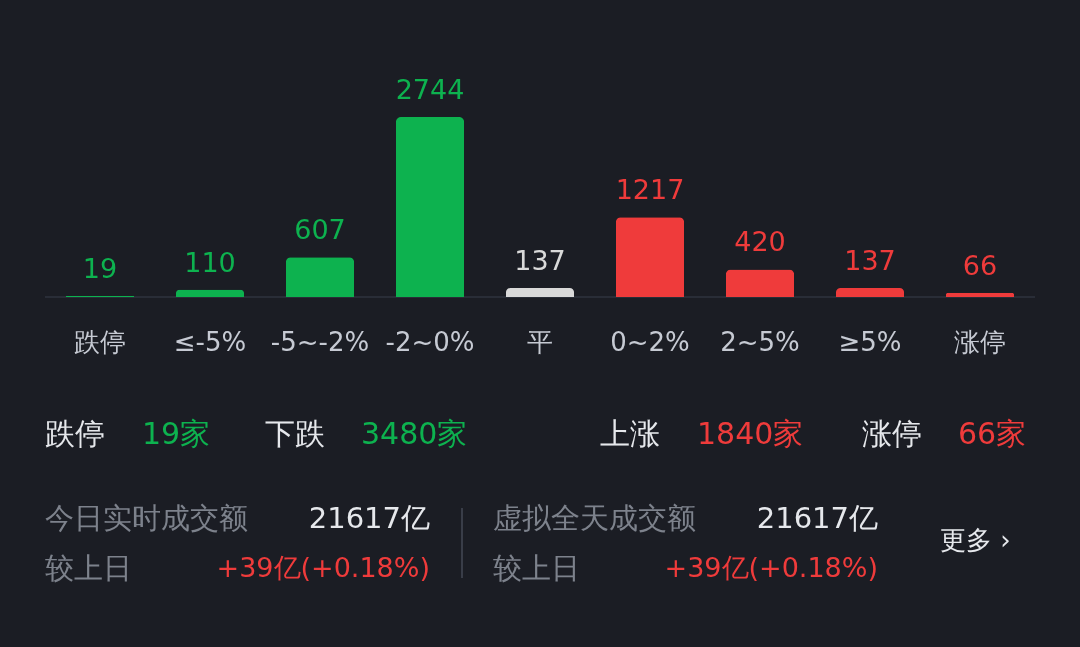 The height and width of the screenshot is (647, 1080). Describe the element at coordinates (630, 433) in the screenshot. I see `text: 上涨` at that location.